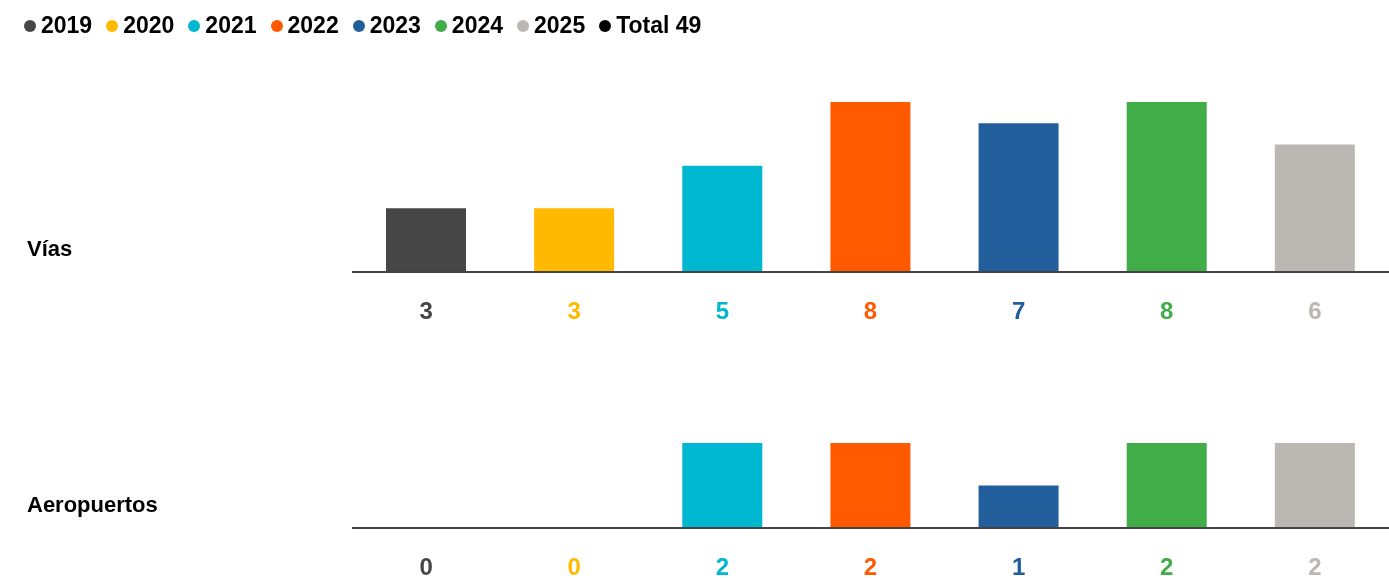  I want to click on legend-label: 2023, so click(395, 25).